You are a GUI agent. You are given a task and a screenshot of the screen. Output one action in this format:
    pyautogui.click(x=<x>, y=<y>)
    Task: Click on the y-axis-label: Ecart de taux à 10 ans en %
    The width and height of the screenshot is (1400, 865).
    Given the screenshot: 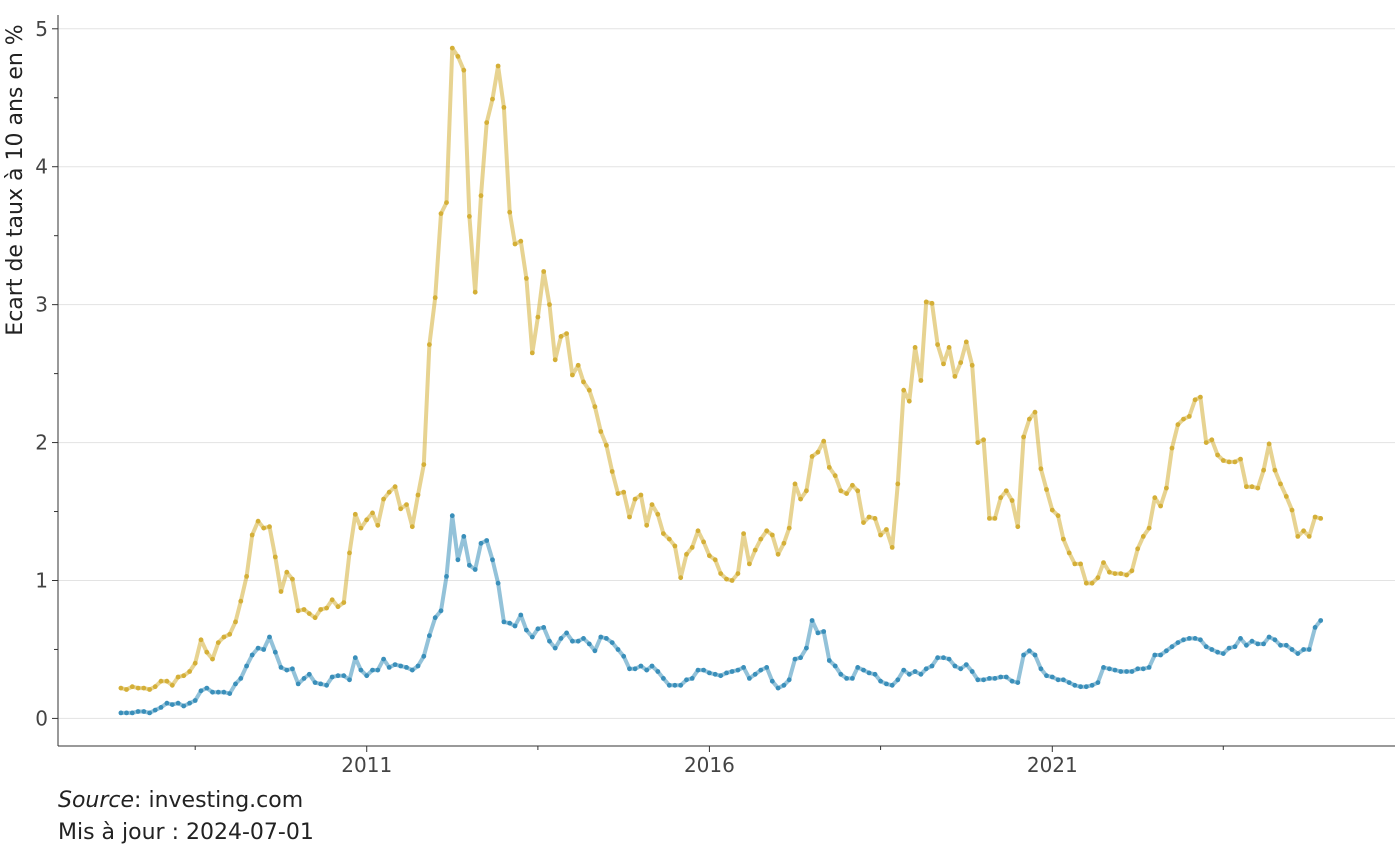 What is the action you would take?
    pyautogui.click(x=15, y=179)
    